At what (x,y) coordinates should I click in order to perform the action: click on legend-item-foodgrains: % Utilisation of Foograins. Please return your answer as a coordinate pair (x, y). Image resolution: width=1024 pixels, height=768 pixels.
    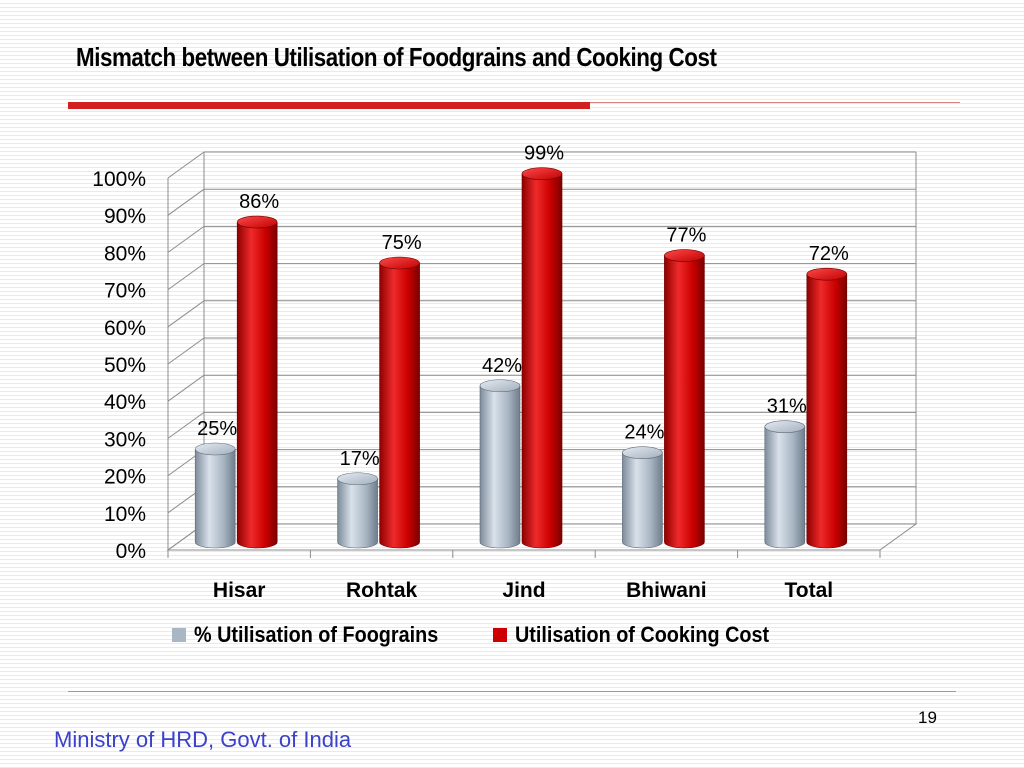
    Looking at the image, I should click on (318, 635).